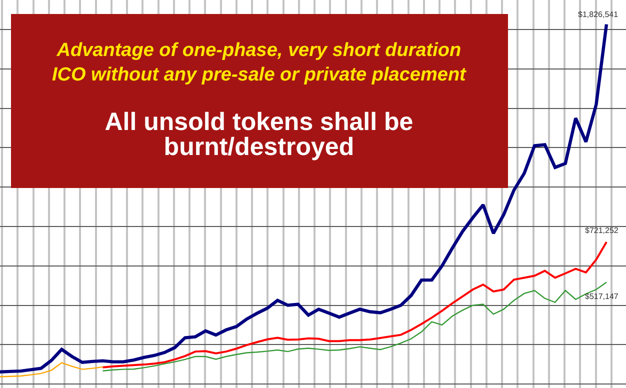 This screenshot has width=626, height=388. I want to click on data-label: $721,252, so click(602, 230).